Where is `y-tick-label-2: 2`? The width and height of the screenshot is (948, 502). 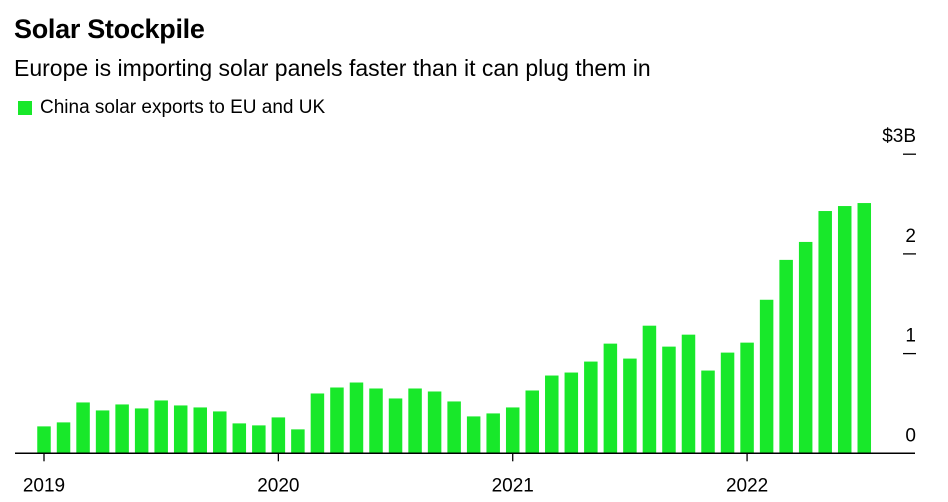
y-tick-label-2: 2 is located at coordinates (910, 236).